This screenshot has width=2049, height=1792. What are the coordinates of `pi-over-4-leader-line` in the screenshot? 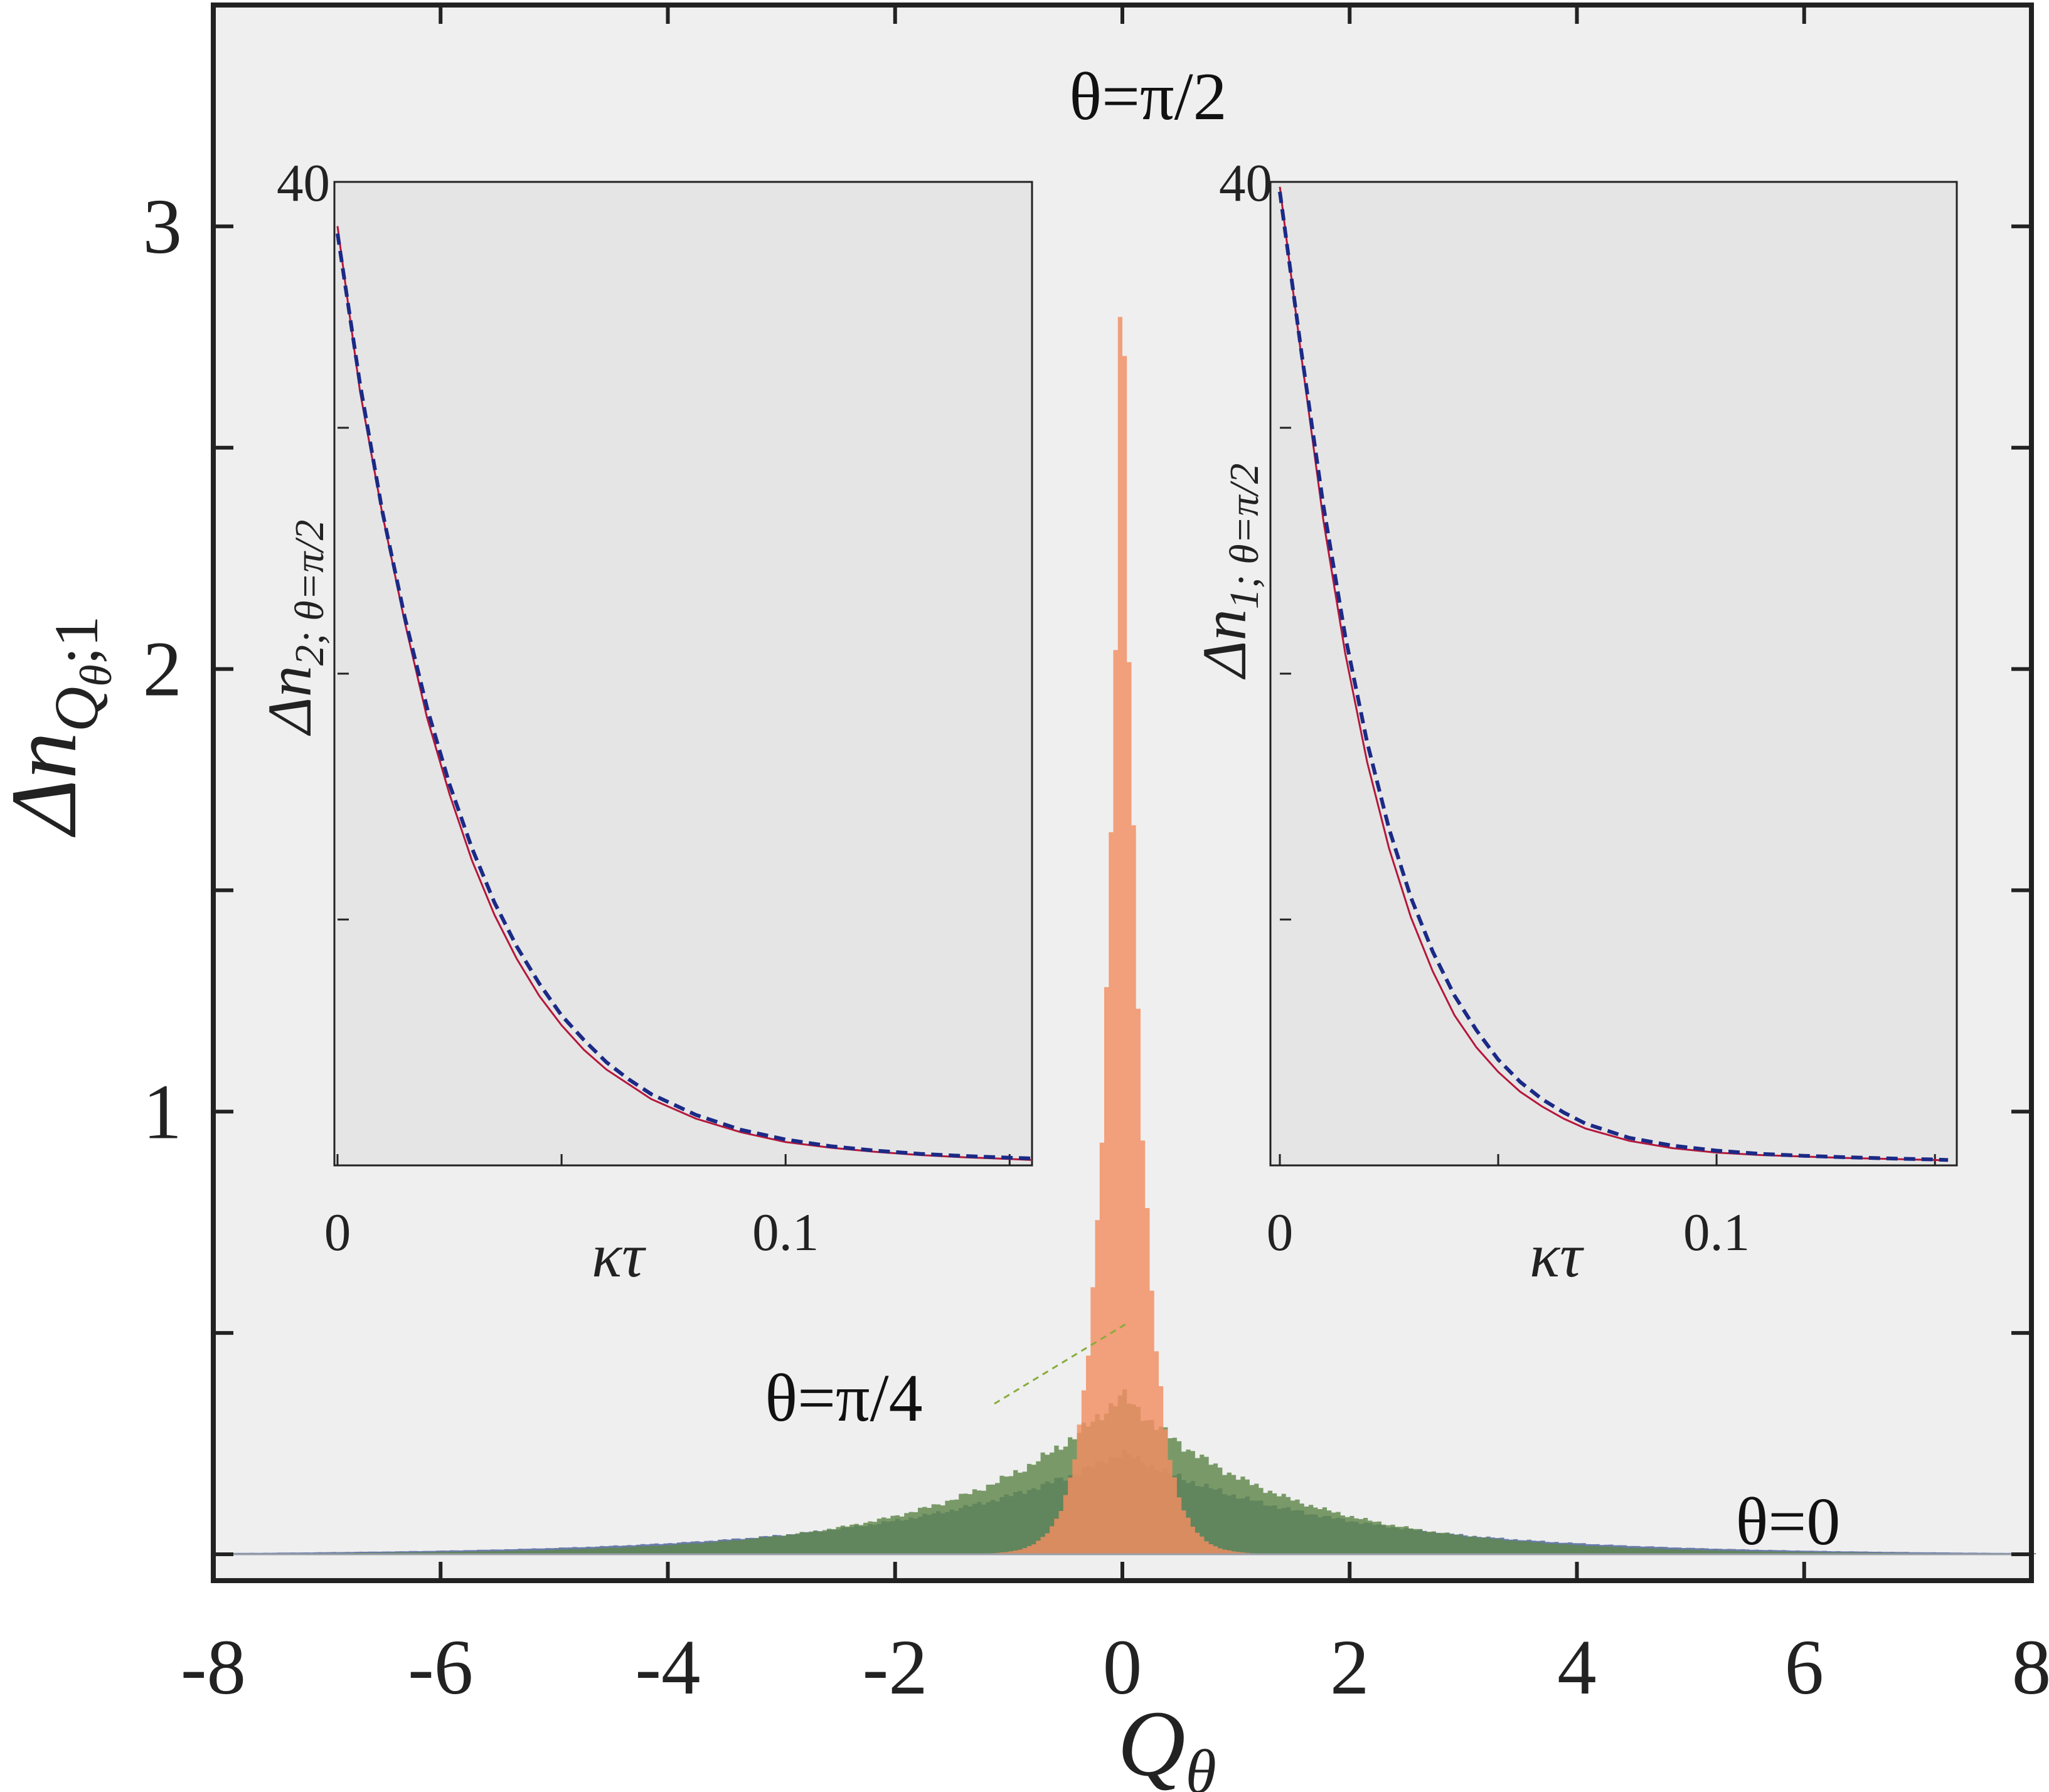 It's located at (1060, 1364).